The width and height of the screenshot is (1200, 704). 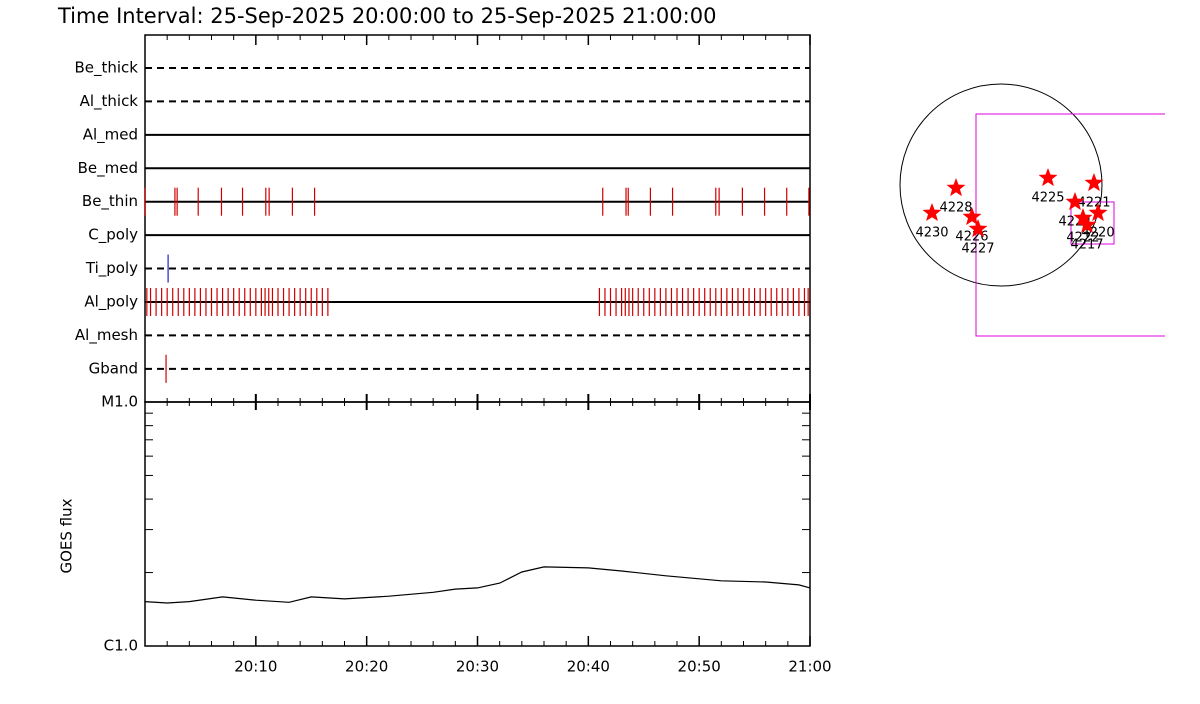 I want to click on x-tick-label: 20:50, so click(x=699, y=667).